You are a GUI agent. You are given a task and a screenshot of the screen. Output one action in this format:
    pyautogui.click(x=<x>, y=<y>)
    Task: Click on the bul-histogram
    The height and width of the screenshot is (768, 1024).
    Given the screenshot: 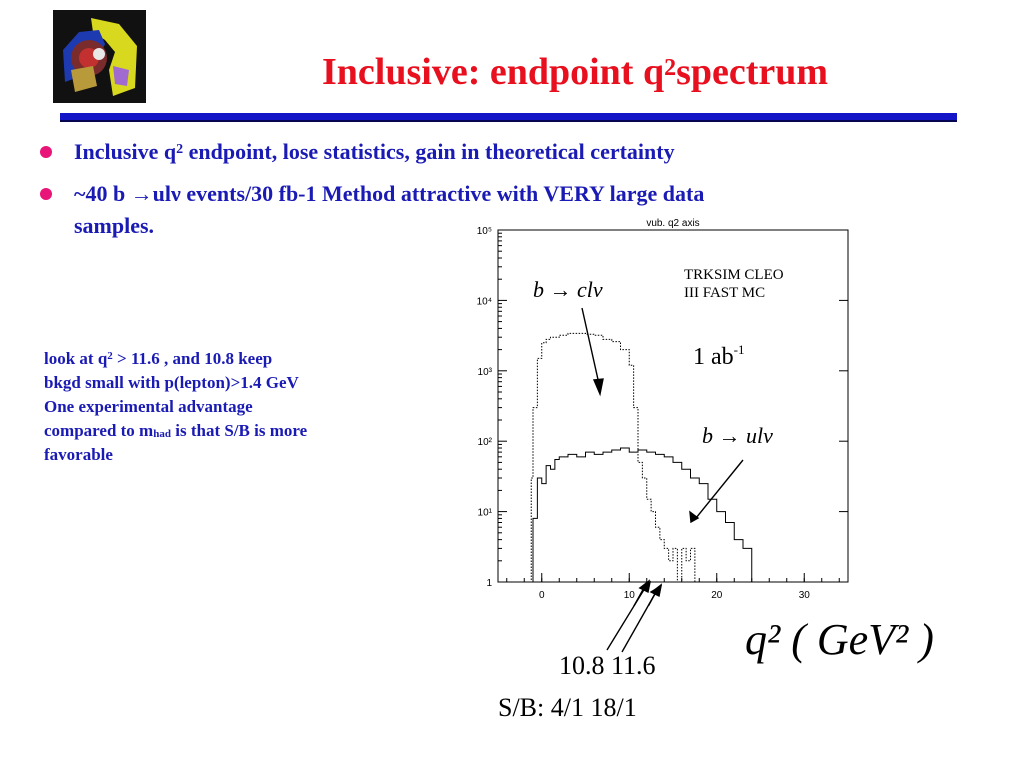 What is the action you would take?
    pyautogui.click(x=642, y=515)
    